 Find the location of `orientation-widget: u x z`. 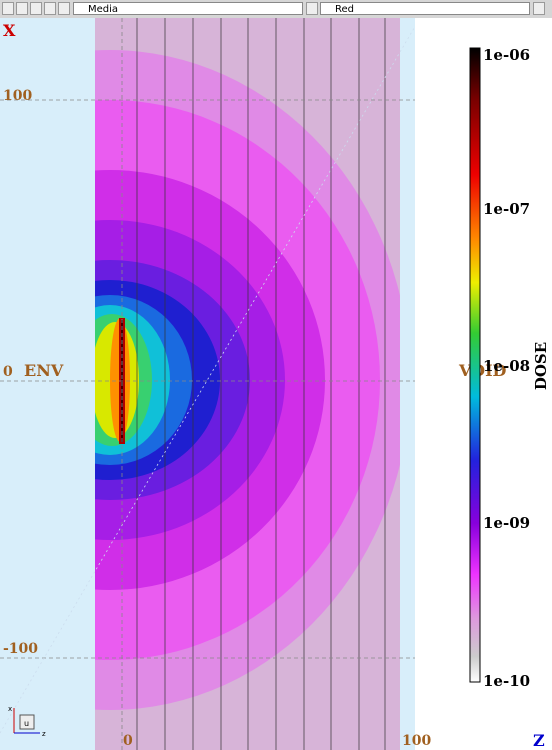

orientation-widget: u x z is located at coordinates (27, 721).